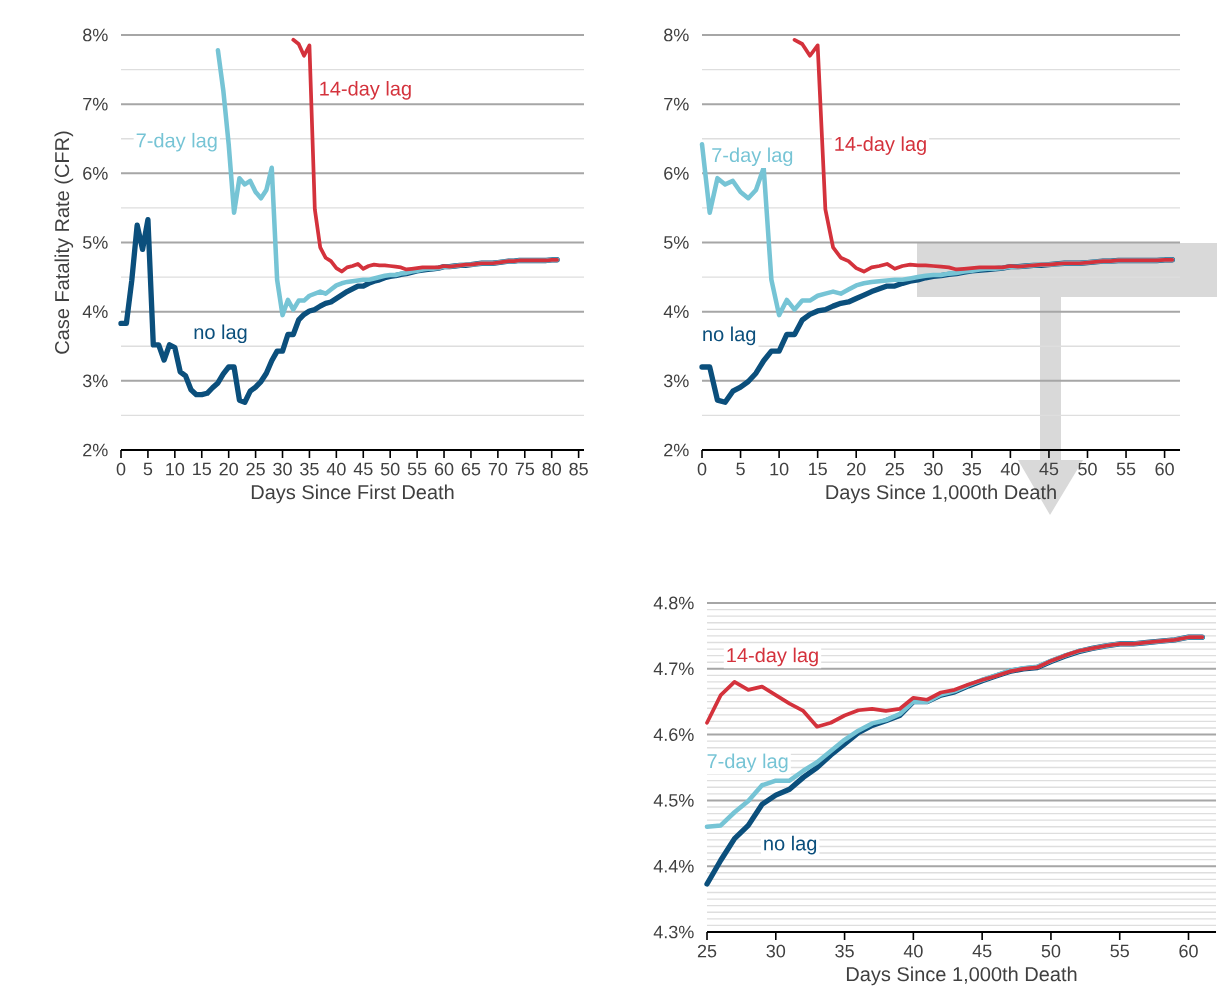 Image resolution: width=1230 pixels, height=1006 pixels. What do you see at coordinates (673, 932) in the screenshot?
I see `y-tick-label: 4.3%` at bounding box center [673, 932].